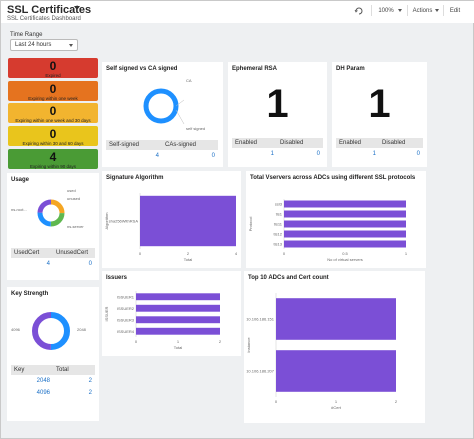  Describe the element at coordinates (190, 145) in the screenshot. I see `table-header: CAs-signed` at that location.